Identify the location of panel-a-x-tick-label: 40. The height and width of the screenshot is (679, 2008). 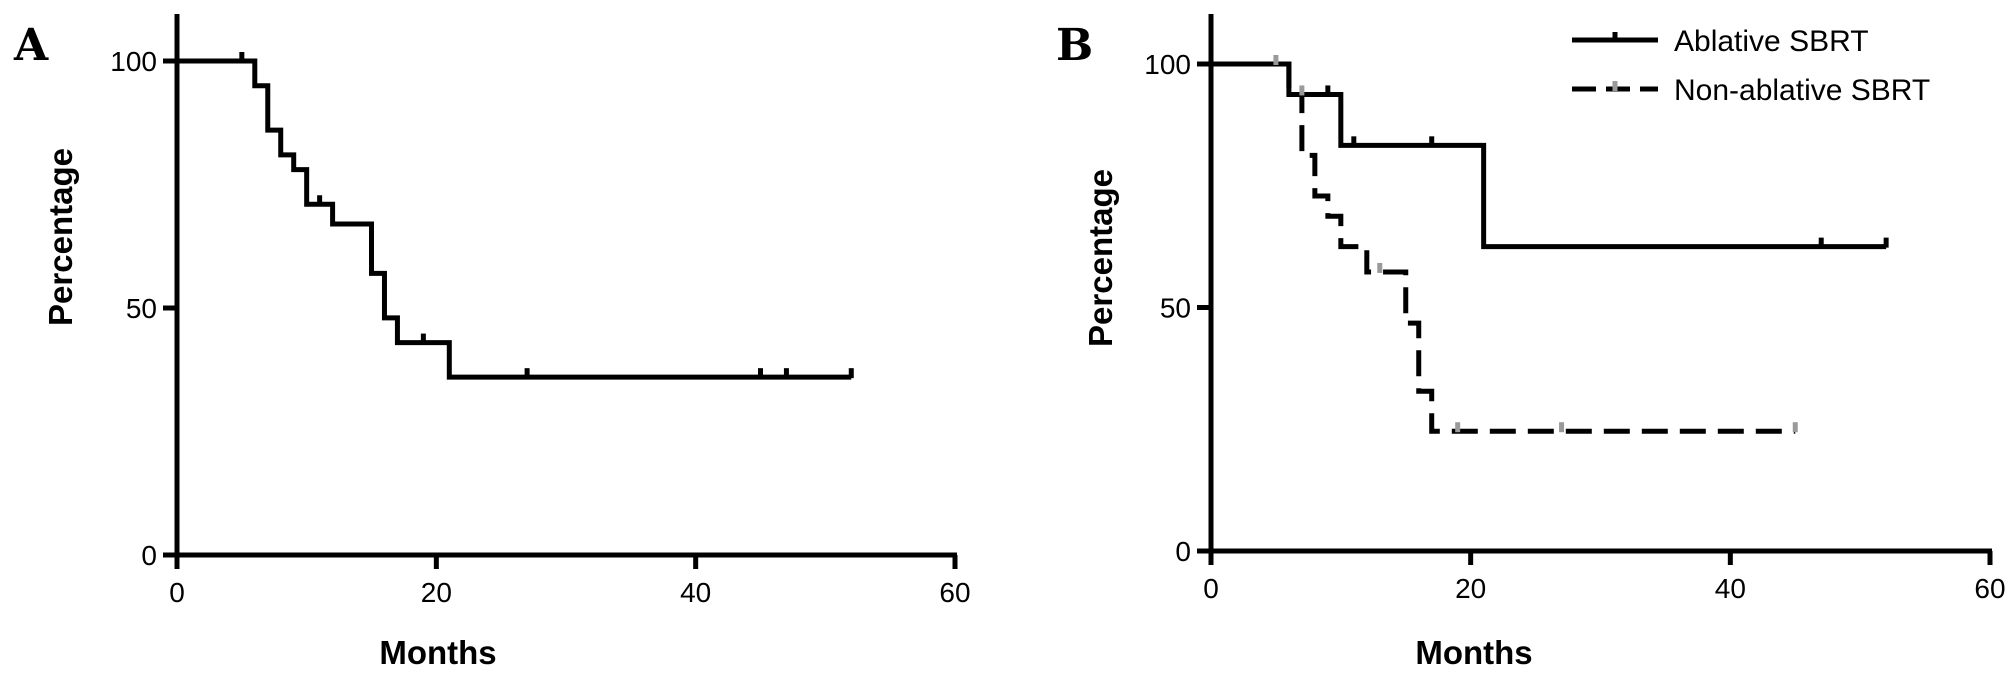
(695, 592).